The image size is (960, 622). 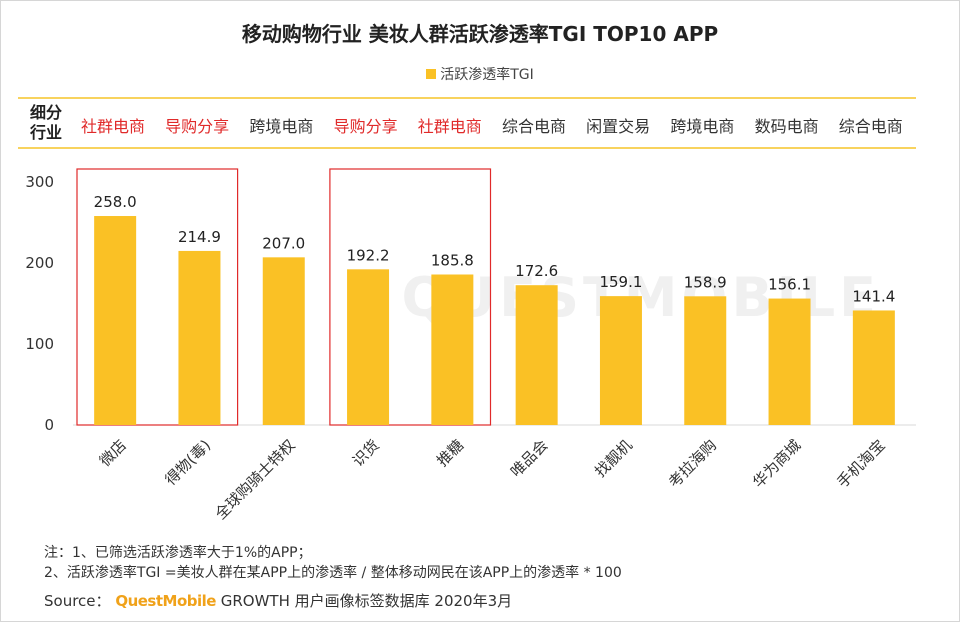 I want to click on data-label: 156.1, so click(x=789, y=285).